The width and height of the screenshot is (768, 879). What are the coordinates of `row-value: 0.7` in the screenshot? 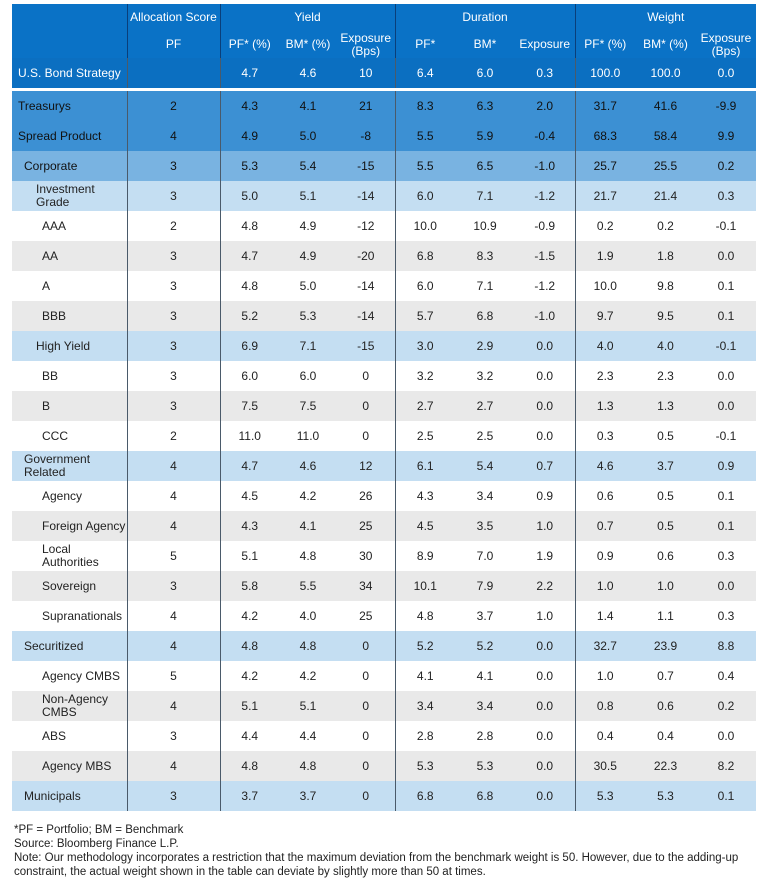 It's located at (545, 466).